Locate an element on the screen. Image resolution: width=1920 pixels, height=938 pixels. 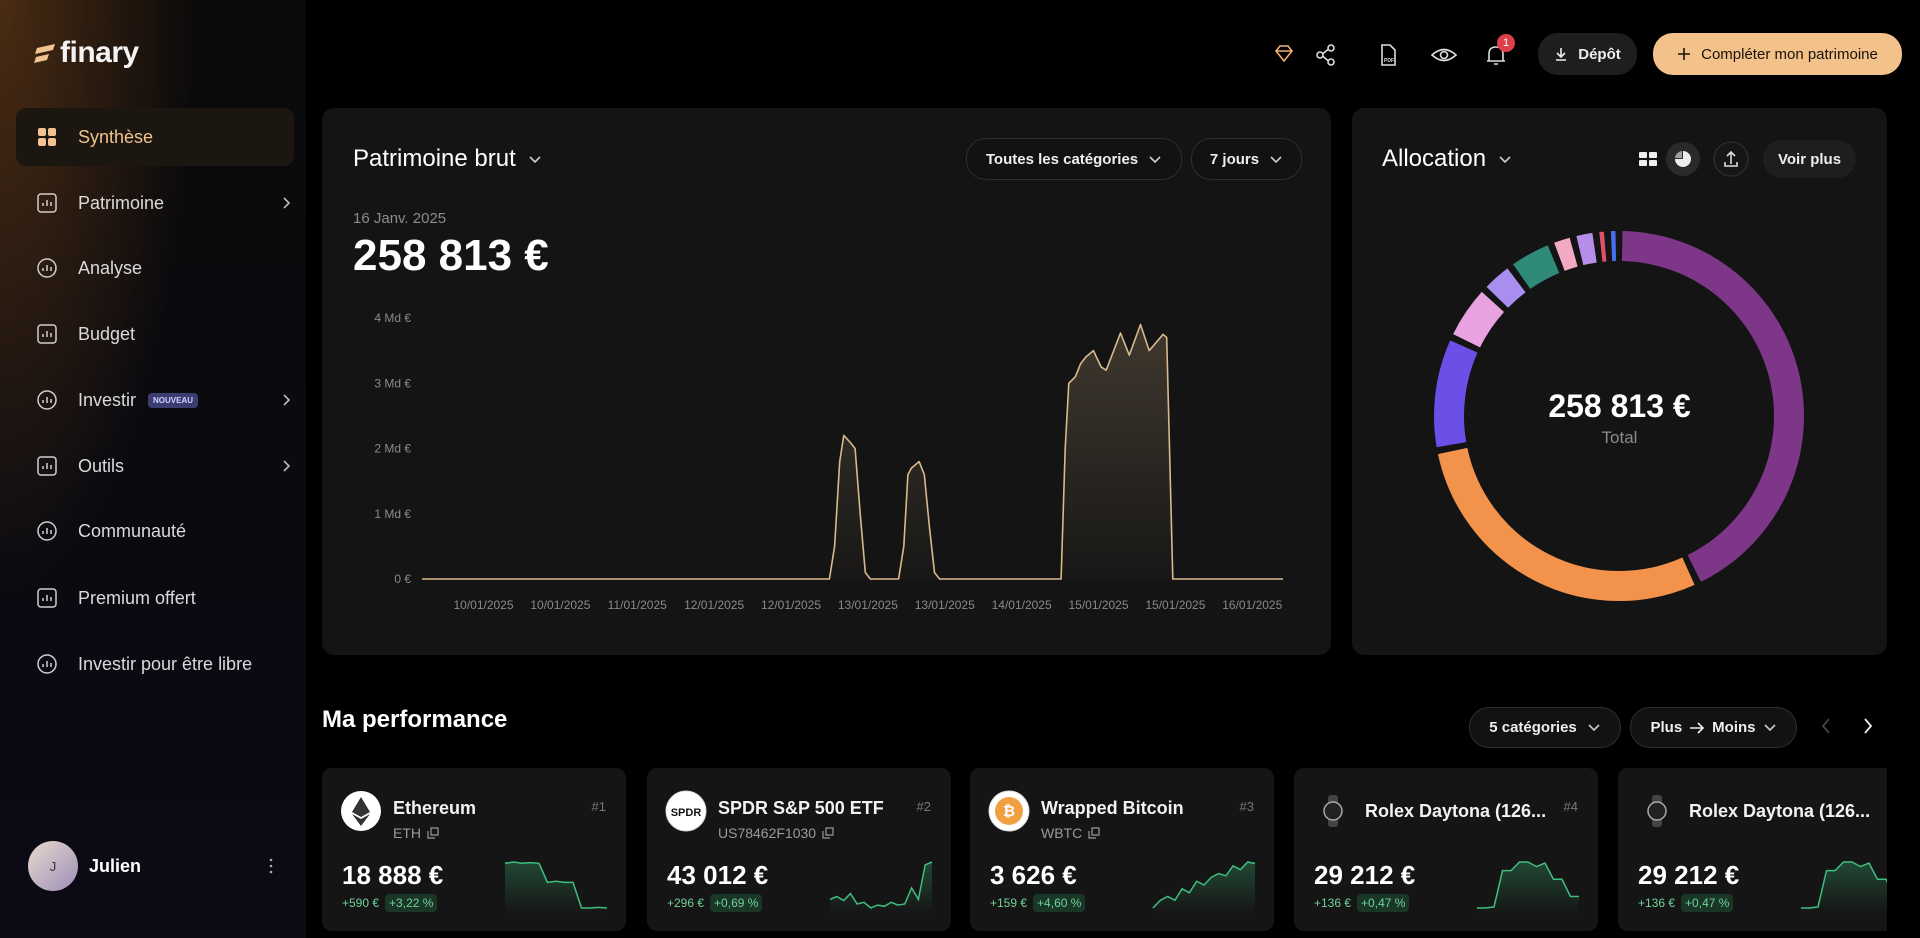
change-percent: +0,69 % is located at coordinates (736, 903).